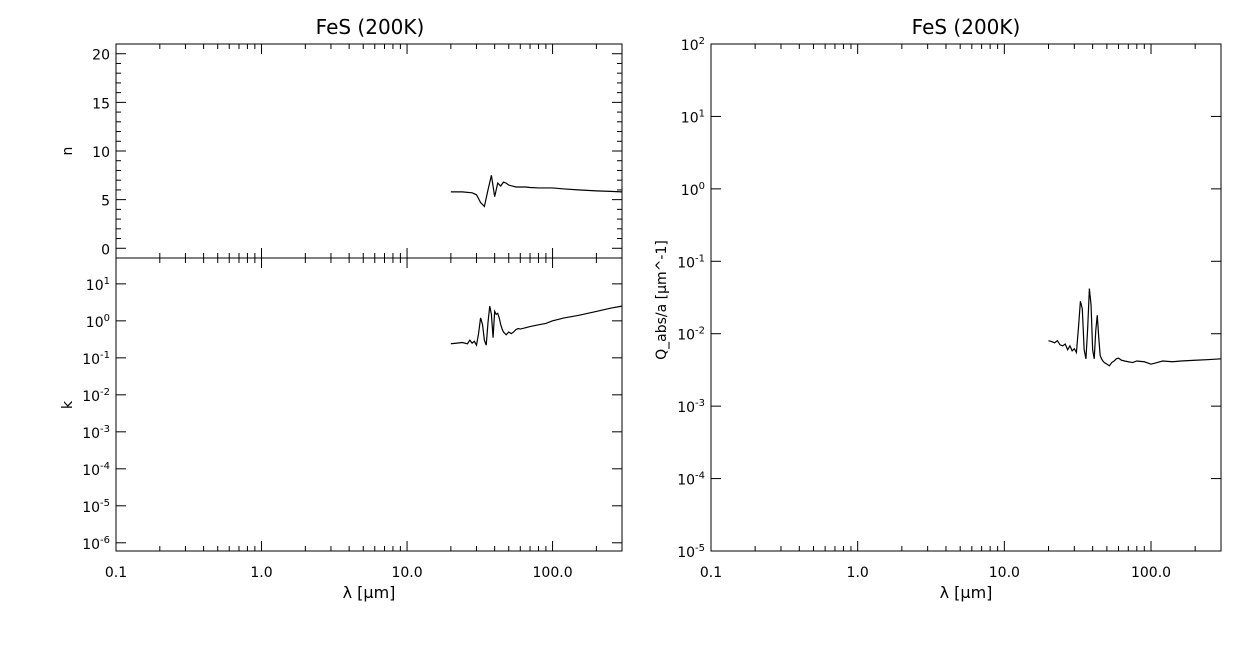 The width and height of the screenshot is (1250, 645). What do you see at coordinates (105, 429) in the screenshot?
I see `k-ytick-label-3-exp: -3` at bounding box center [105, 429].